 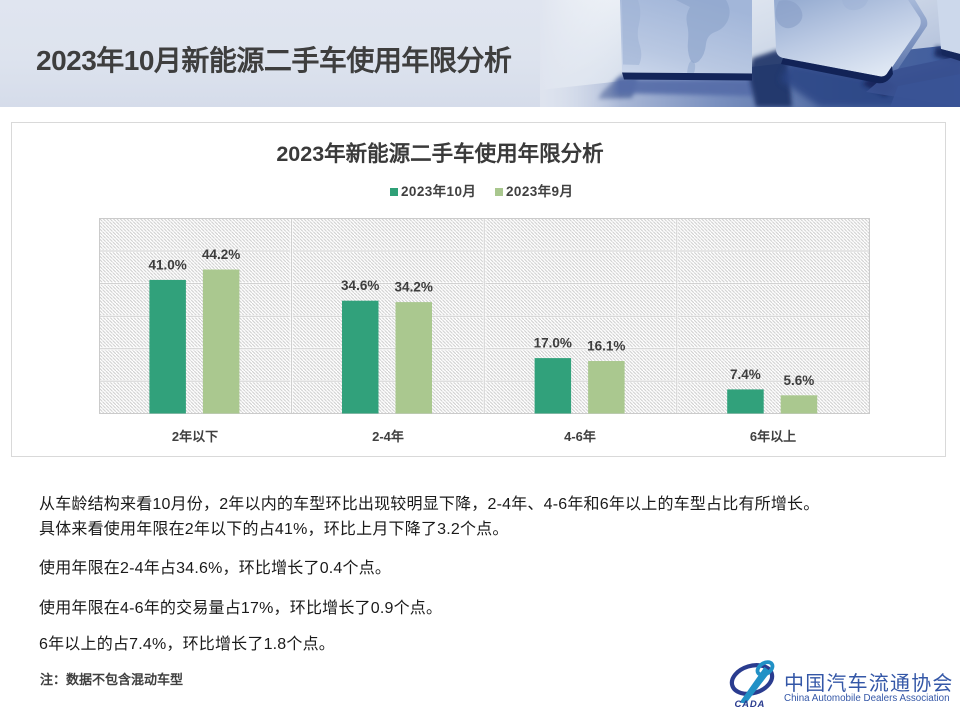 What do you see at coordinates (221, 254) in the screenshot?
I see `svg-text: 44.2%` at bounding box center [221, 254].